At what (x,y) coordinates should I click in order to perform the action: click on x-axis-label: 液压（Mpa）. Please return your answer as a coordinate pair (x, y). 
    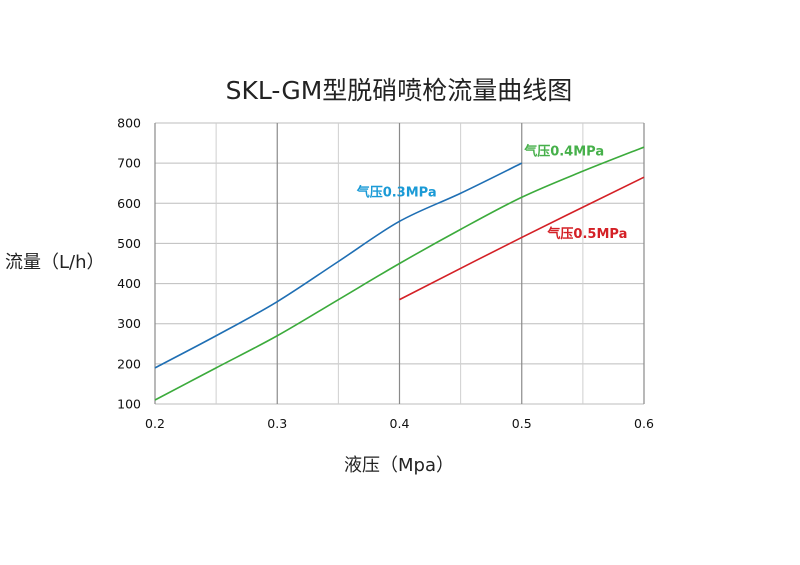
    Looking at the image, I should click on (399, 465).